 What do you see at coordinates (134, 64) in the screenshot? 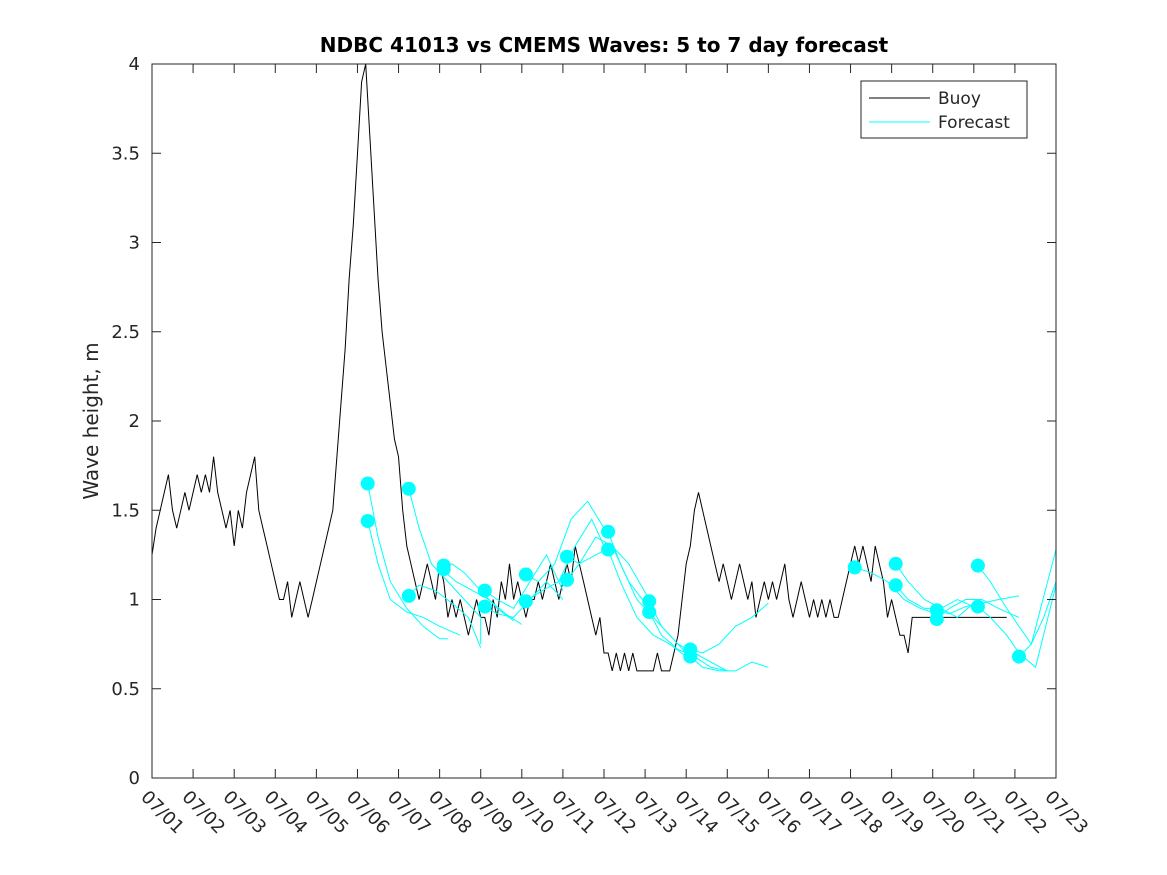
I see `y-tick-label-8: 4` at bounding box center [134, 64].